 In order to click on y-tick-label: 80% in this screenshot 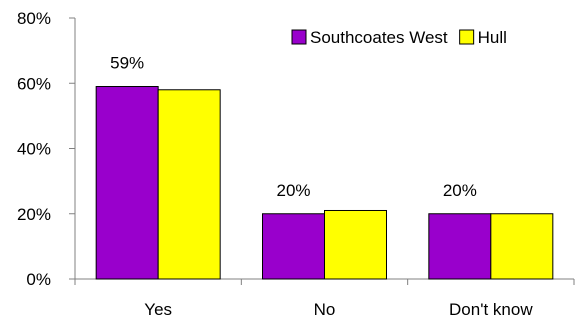, I will do `click(34, 18)`.